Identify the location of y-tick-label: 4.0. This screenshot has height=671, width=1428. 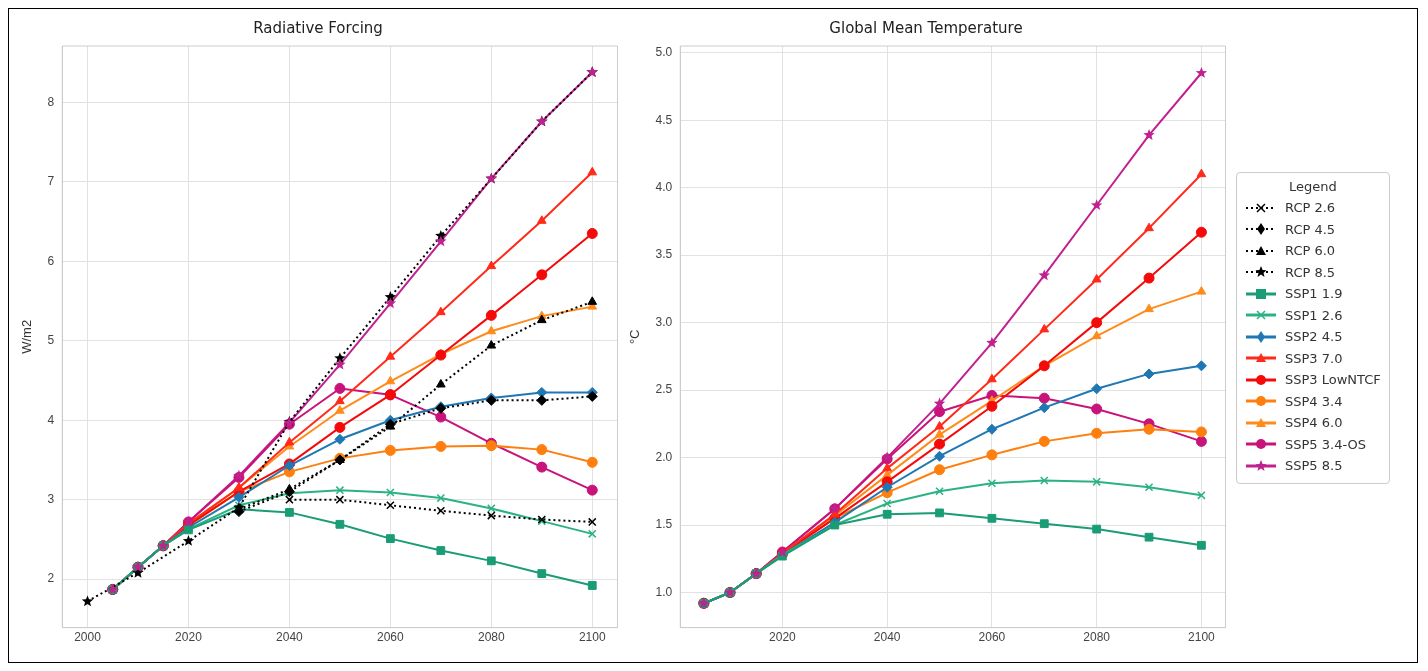
(664, 187).